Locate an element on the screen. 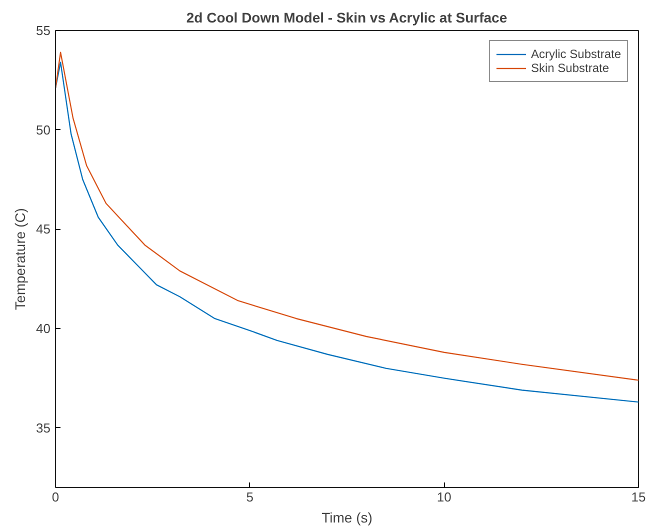  y-tick-label: 55 is located at coordinates (43, 30).